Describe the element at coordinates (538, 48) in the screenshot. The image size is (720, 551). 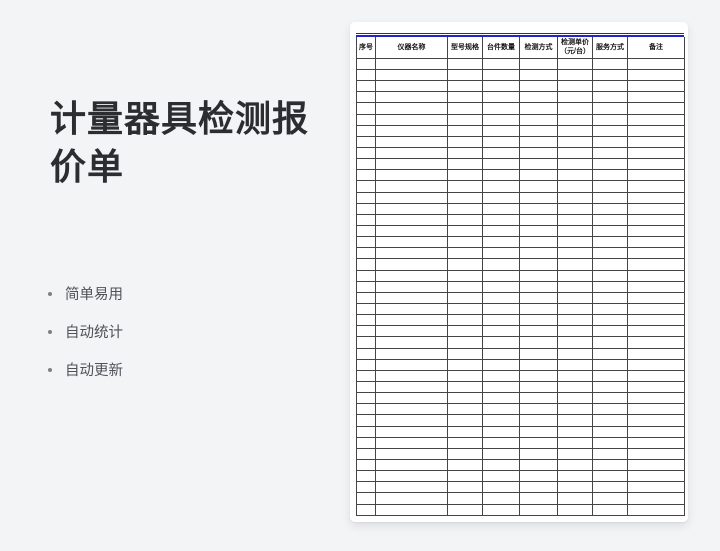
I see `column-header-testing-method: 检测方式` at that location.